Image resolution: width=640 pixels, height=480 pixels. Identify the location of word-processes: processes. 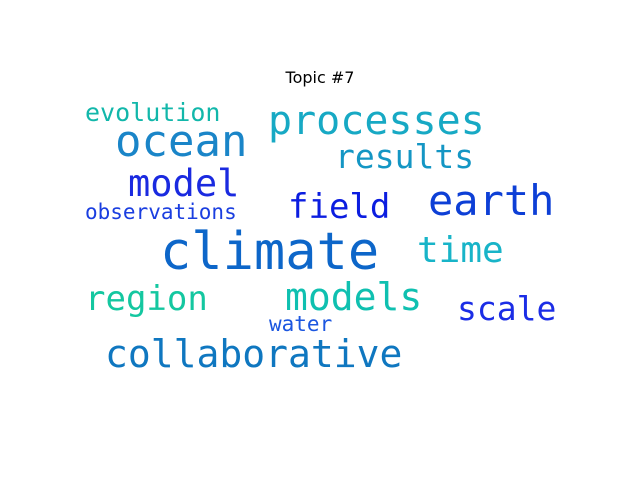
(376, 121).